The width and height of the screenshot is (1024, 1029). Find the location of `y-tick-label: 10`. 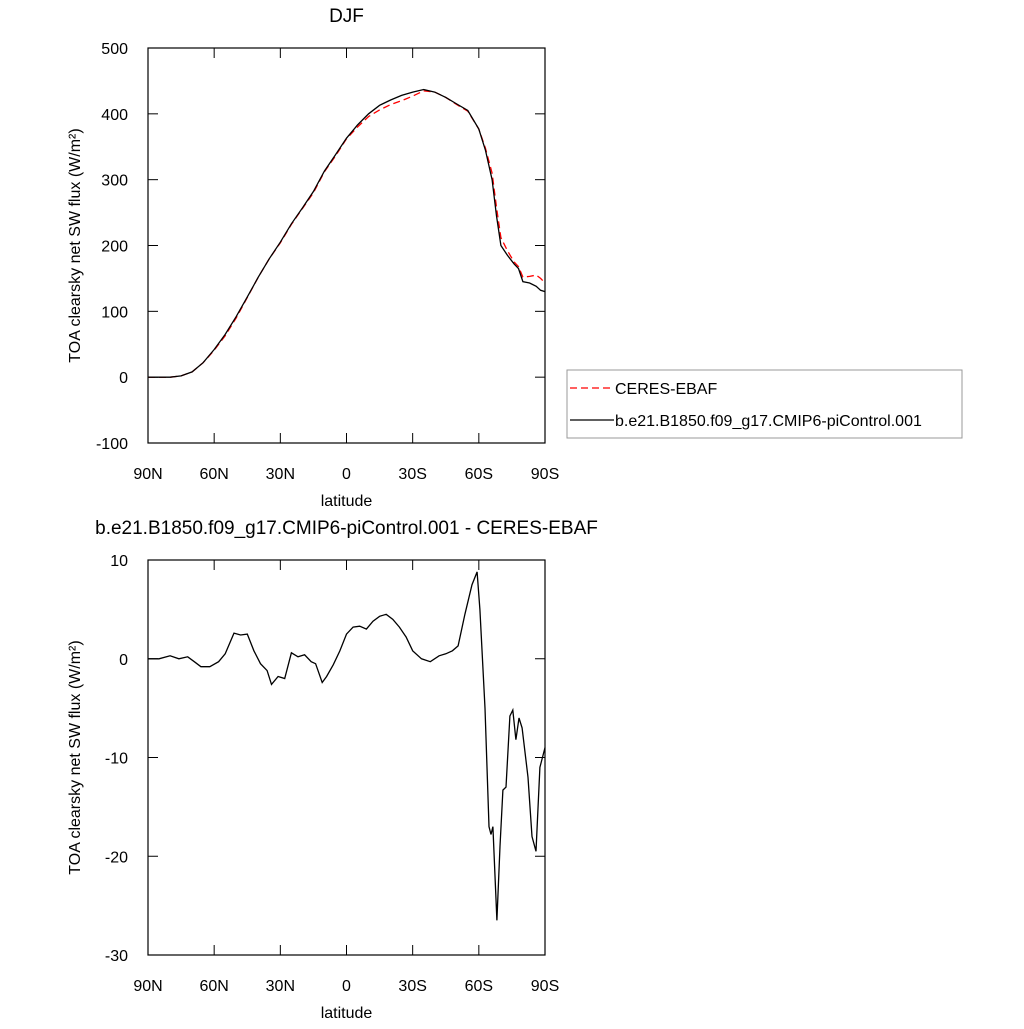

y-tick-label: 10 is located at coordinates (119, 561).